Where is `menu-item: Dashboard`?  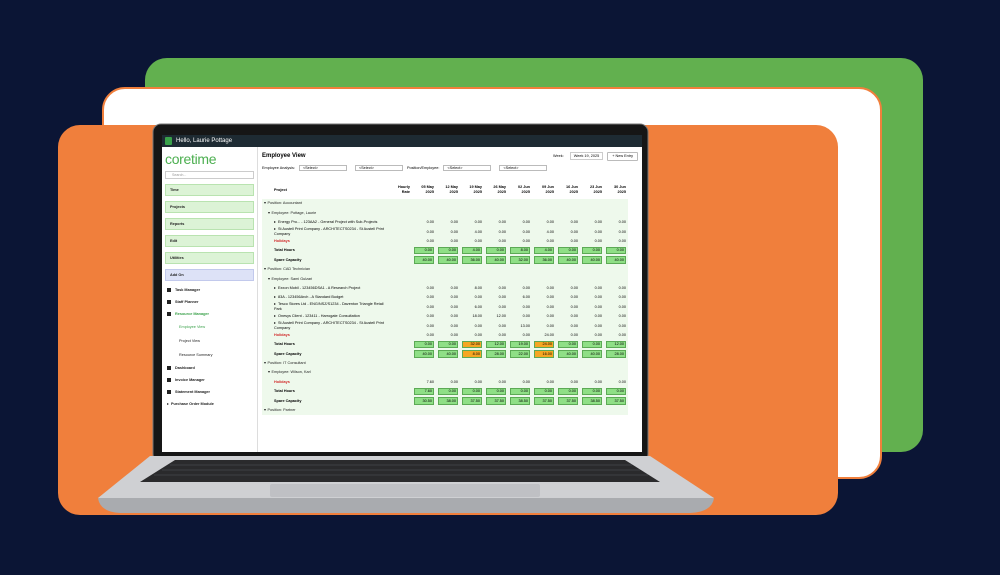
menu-item: Dashboard is located at coordinates (209, 368).